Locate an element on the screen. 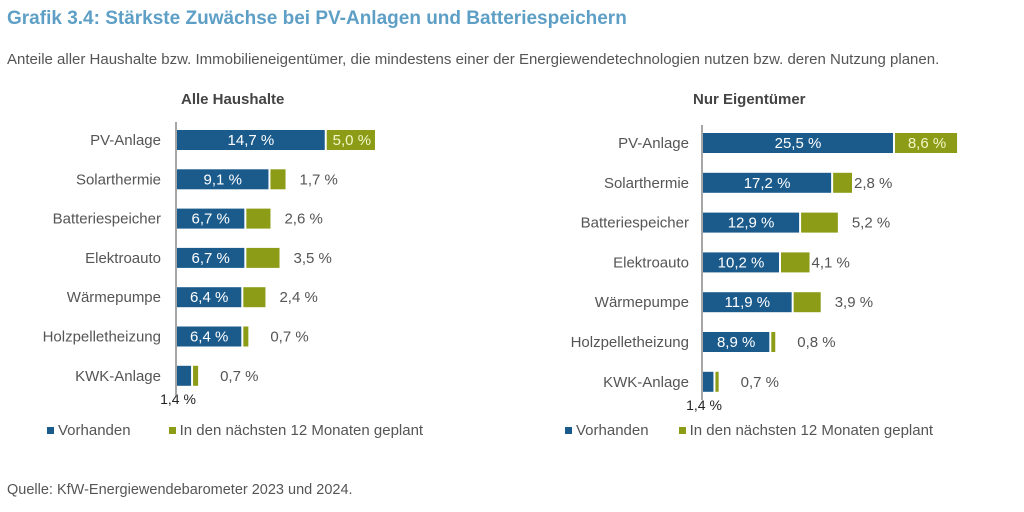 The width and height of the screenshot is (1024, 512). left-category-label: KWK-Anlage is located at coordinates (118, 376).